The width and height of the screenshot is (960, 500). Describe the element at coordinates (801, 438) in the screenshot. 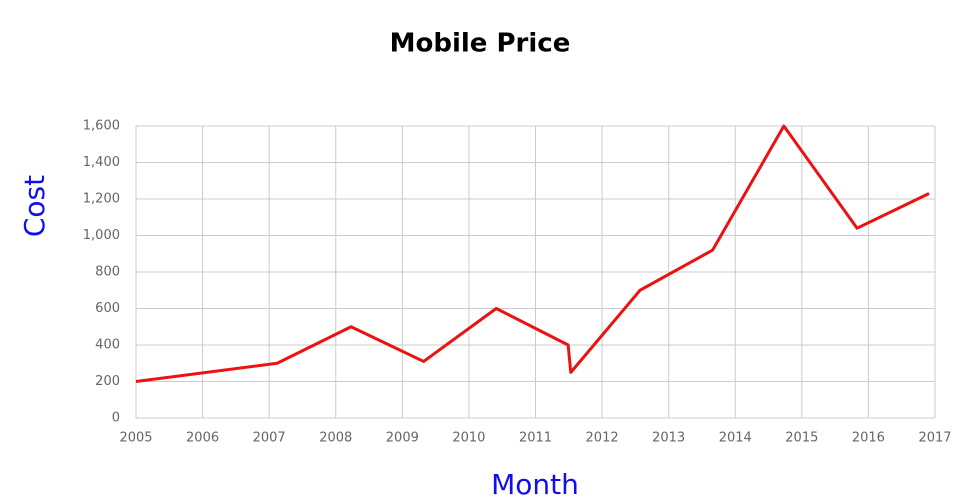

I see `x-tick-label: 2015` at that location.